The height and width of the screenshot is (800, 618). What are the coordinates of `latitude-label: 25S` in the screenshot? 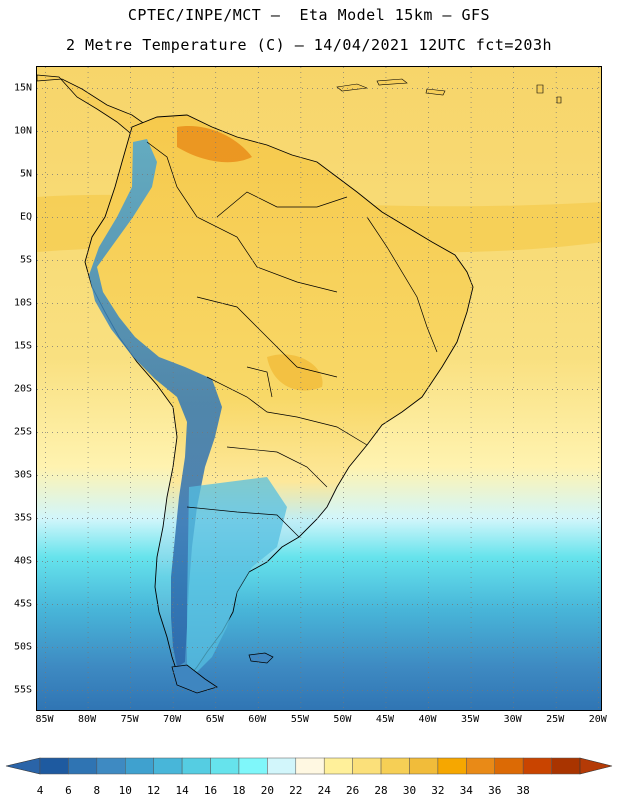 It's located at (22, 431).